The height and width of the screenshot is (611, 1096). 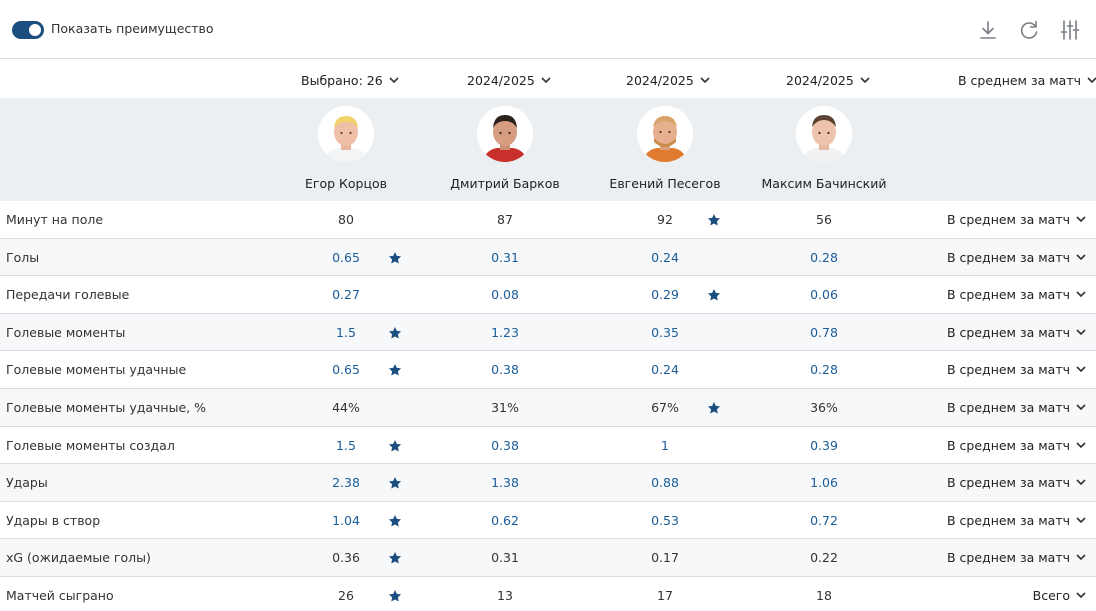 What do you see at coordinates (824, 558) in the screenshot?
I see `stat-value-player-4: 0.22` at bounding box center [824, 558].